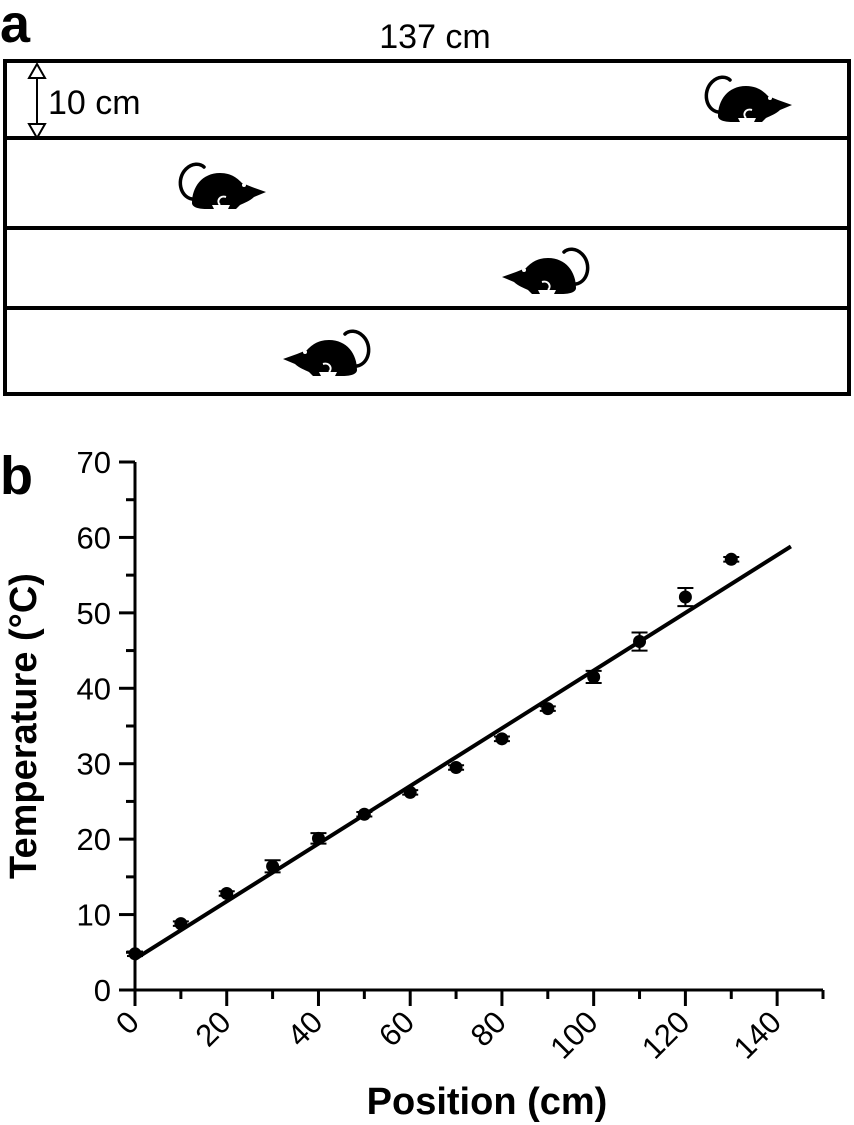 Image resolution: width=854 pixels, height=1125 pixels. Describe the element at coordinates (94, 462) in the screenshot. I see `y-tick-label: 70` at that location.